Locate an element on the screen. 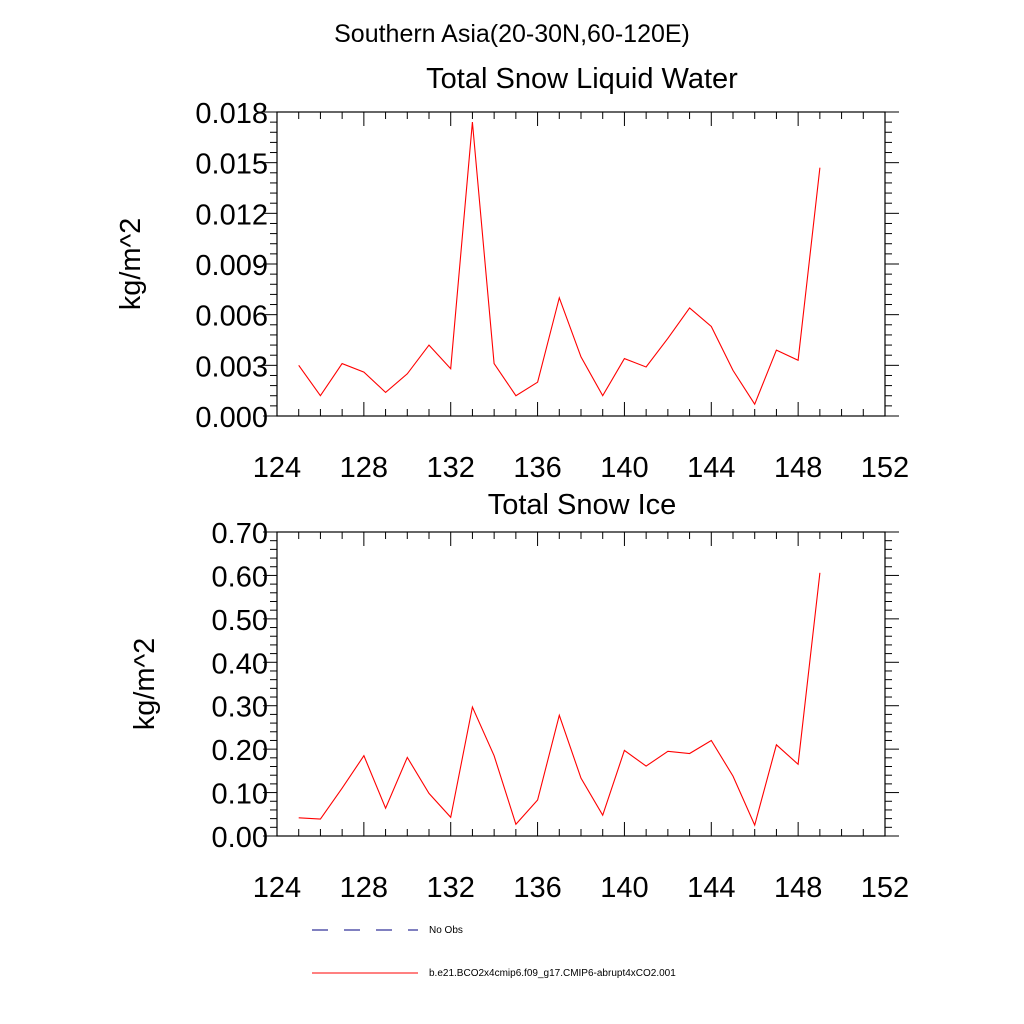  y-tick-label: 0.015 is located at coordinates (231, 165).